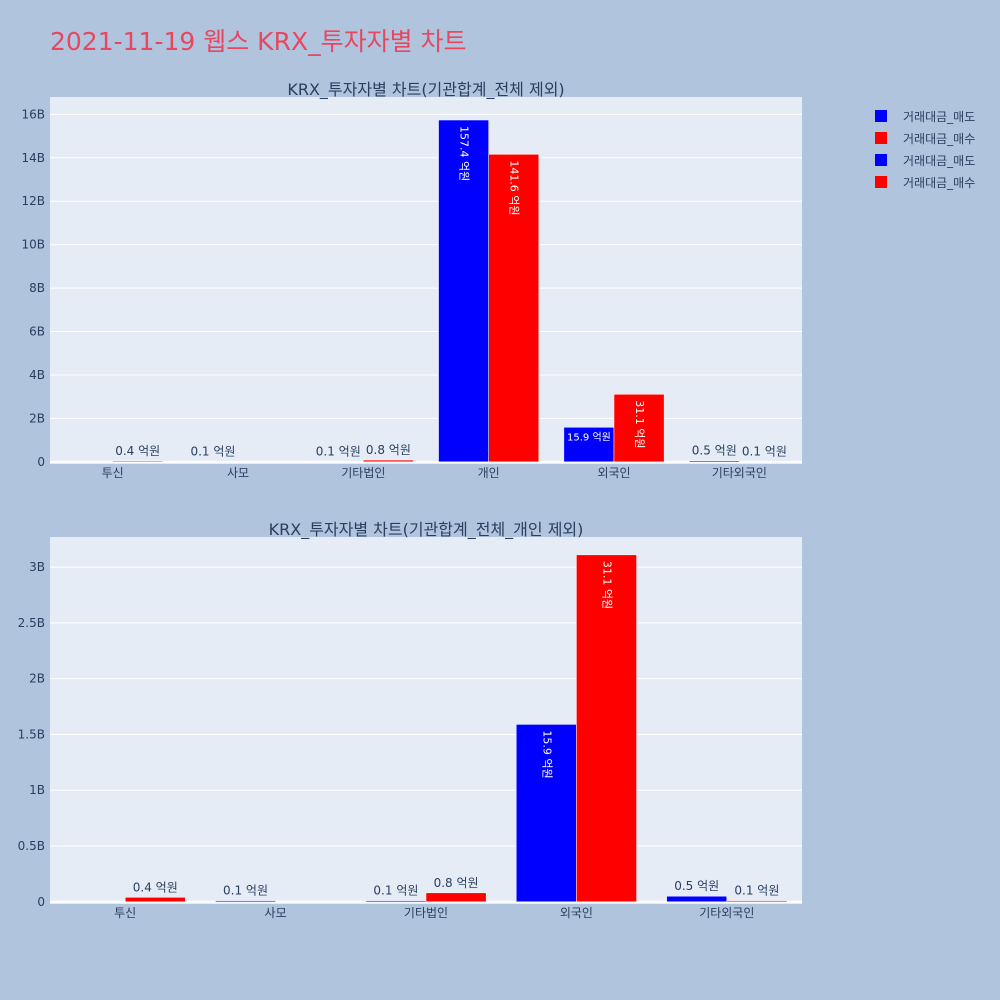 This screenshot has width=1000, height=1000. What do you see at coordinates (37, 567) in the screenshot?
I see `y-tick-label: 3B` at bounding box center [37, 567].